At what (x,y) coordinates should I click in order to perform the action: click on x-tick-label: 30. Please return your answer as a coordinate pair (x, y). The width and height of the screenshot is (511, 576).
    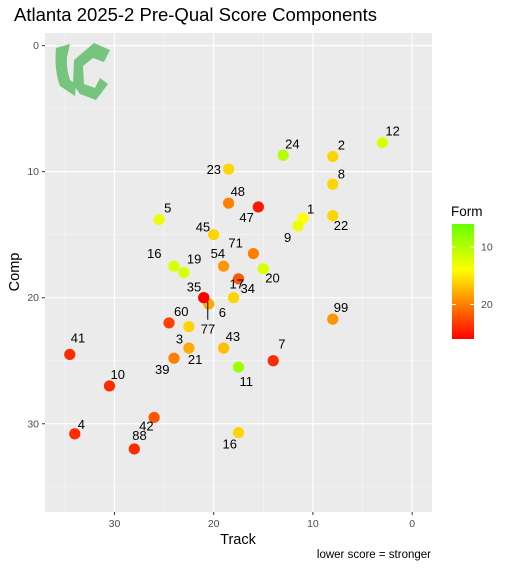
    Looking at the image, I should click on (115, 524).